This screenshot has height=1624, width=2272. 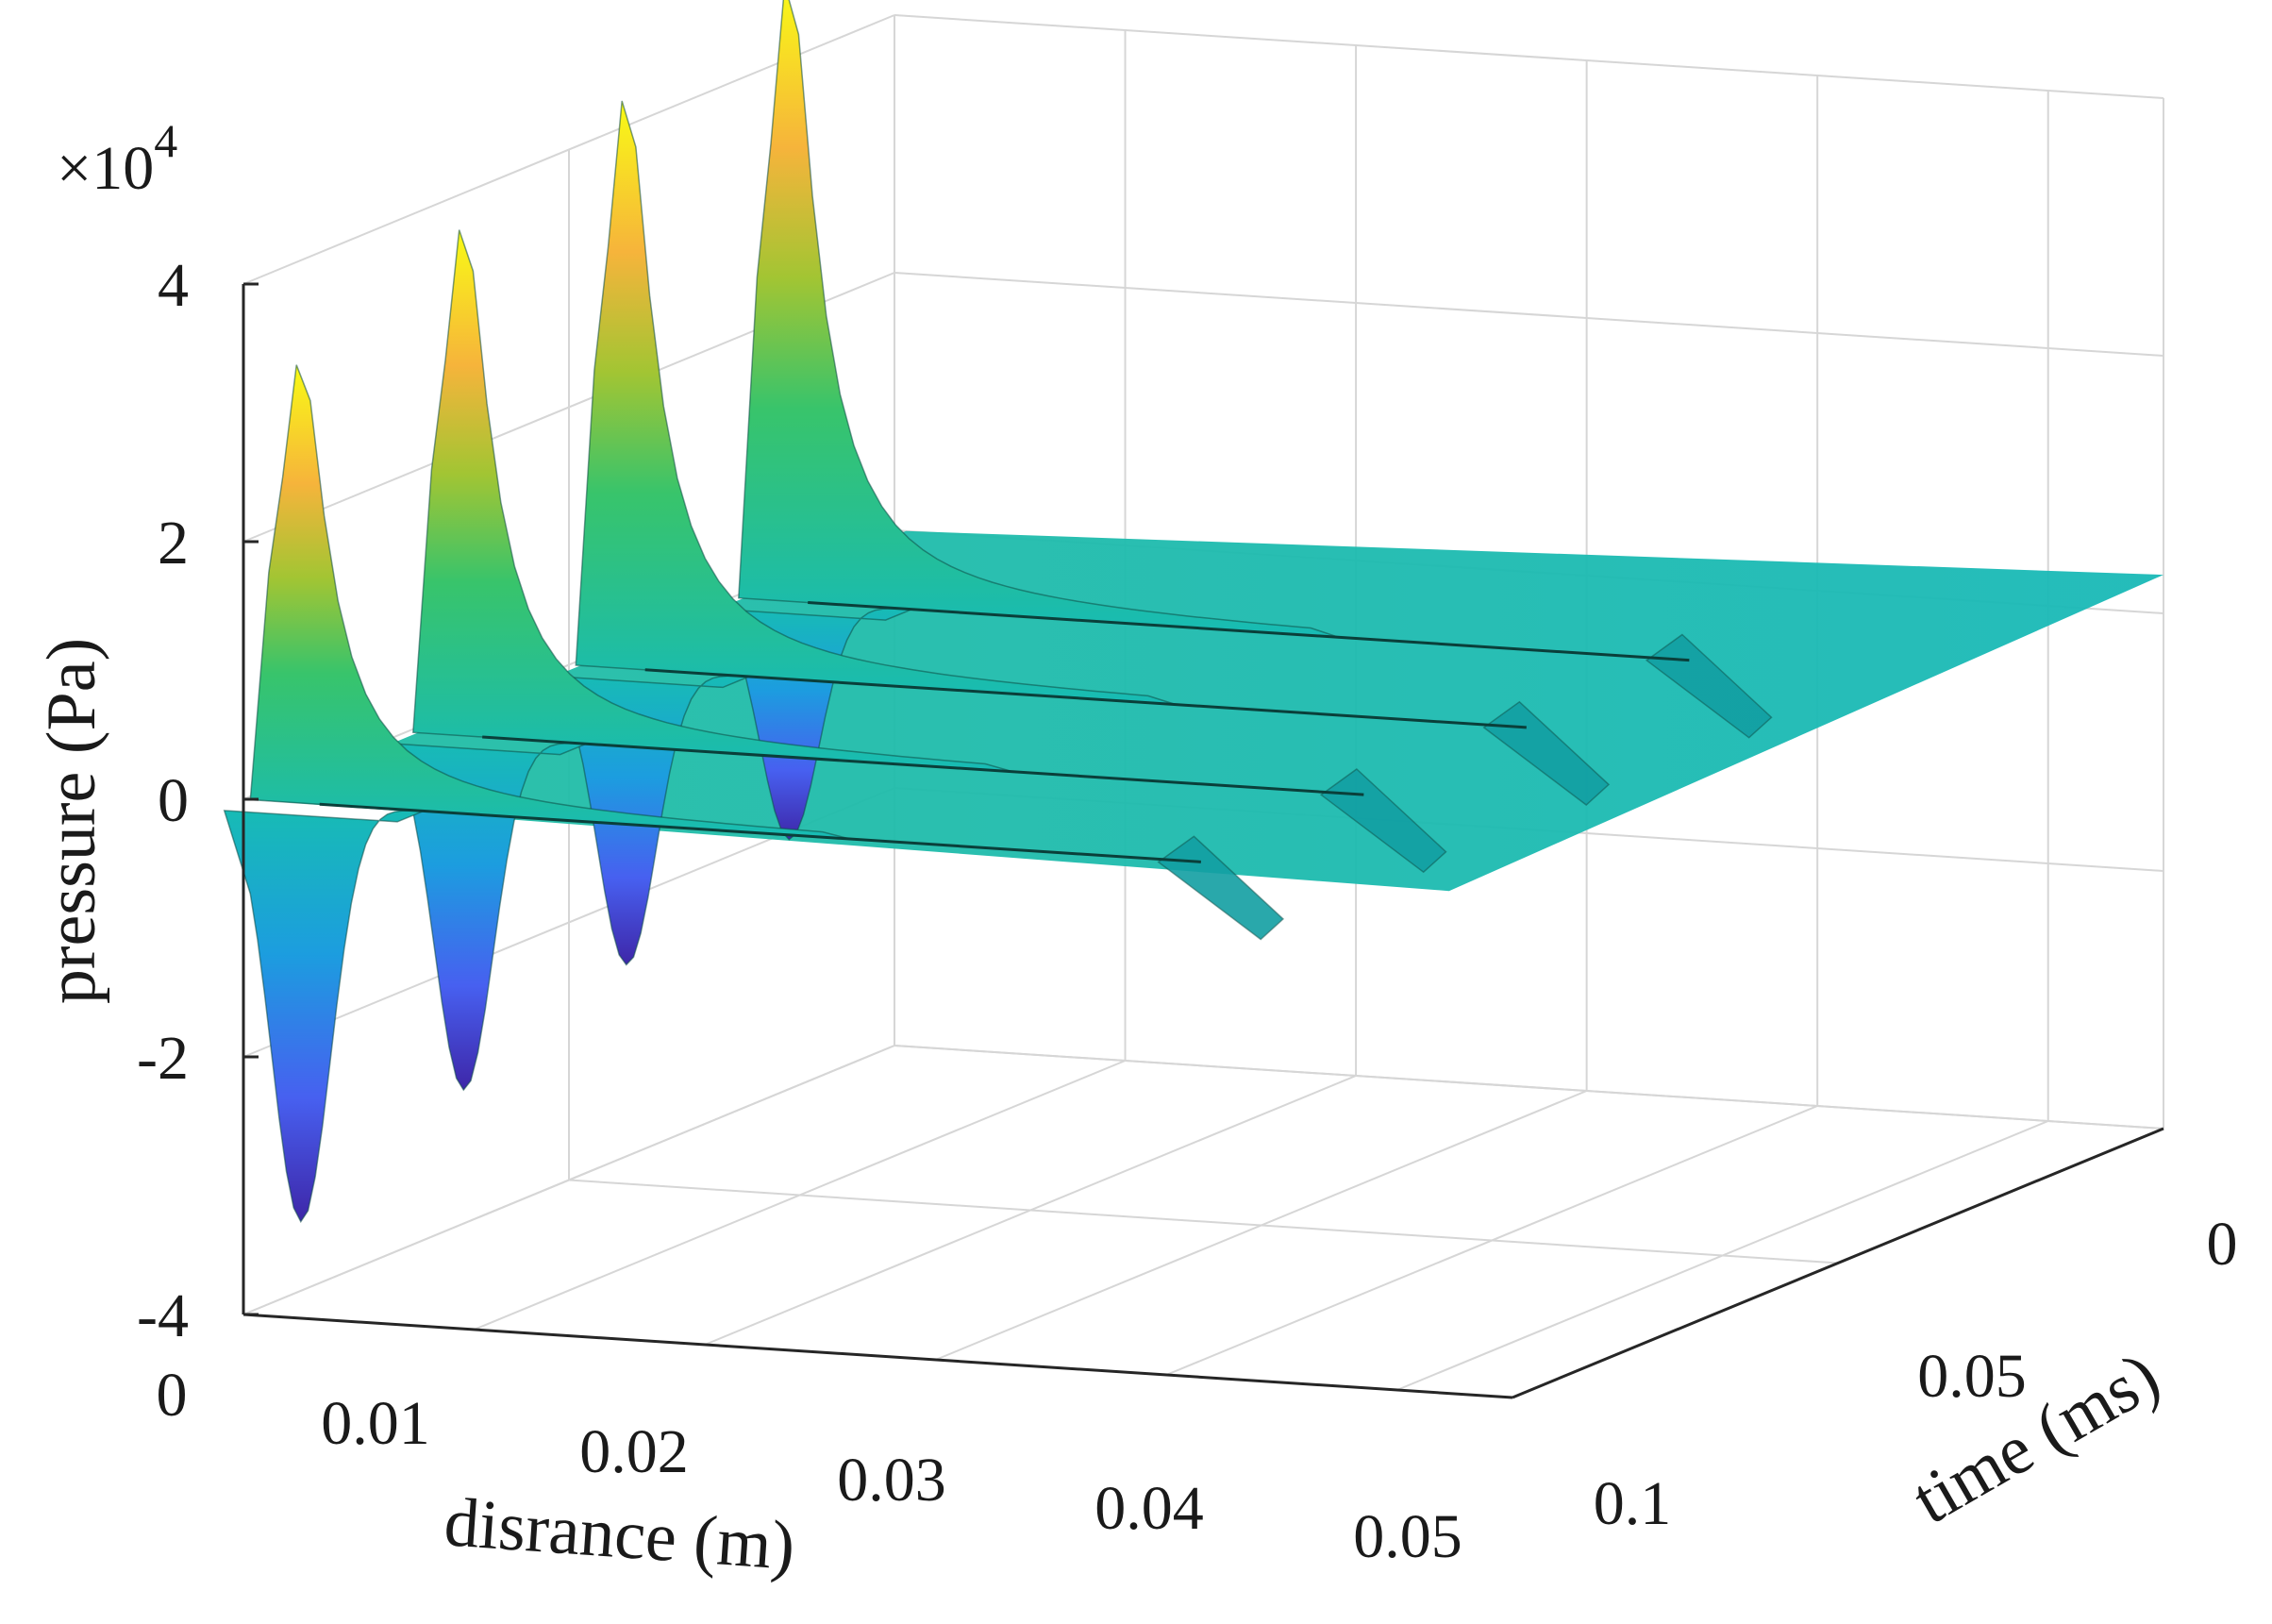 What do you see at coordinates (323, 1017) in the screenshot?
I see `surface-trough-t0.1` at bounding box center [323, 1017].